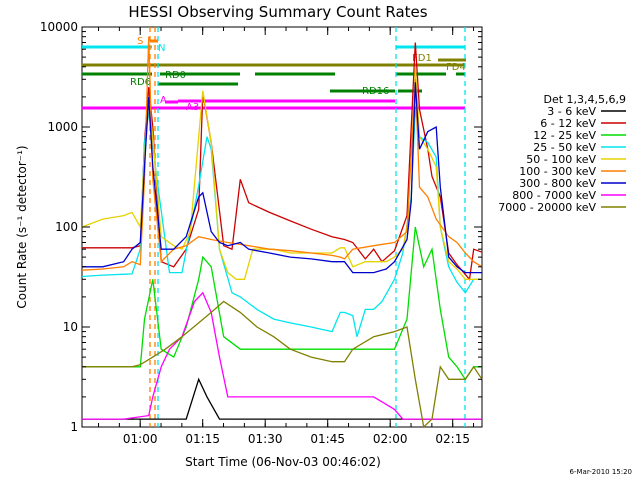  What do you see at coordinates (140, 82) in the screenshot?
I see `mode-bar-label: RD6` at bounding box center [140, 82].